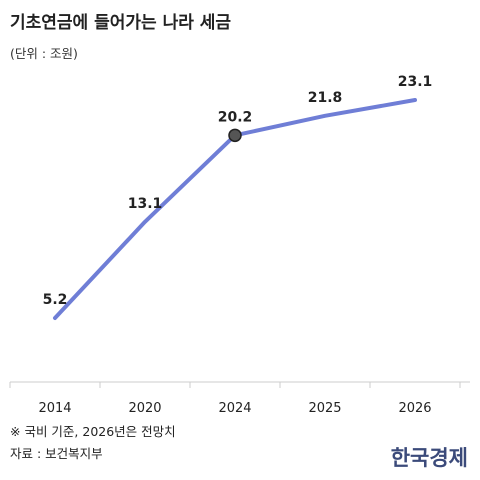 This screenshot has width=480, height=480. What do you see at coordinates (56, 453) in the screenshot?
I see `source-note: 자료 : 보건복지부` at bounding box center [56, 453].